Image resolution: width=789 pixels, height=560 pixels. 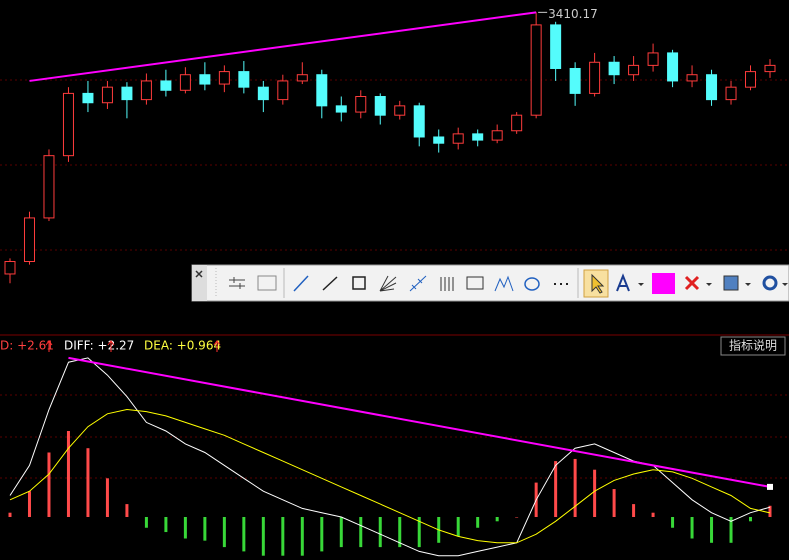 What do you see at coordinates (27, 346) in the screenshot?
I see `legend-d: D: +2.61` at bounding box center [27, 346].